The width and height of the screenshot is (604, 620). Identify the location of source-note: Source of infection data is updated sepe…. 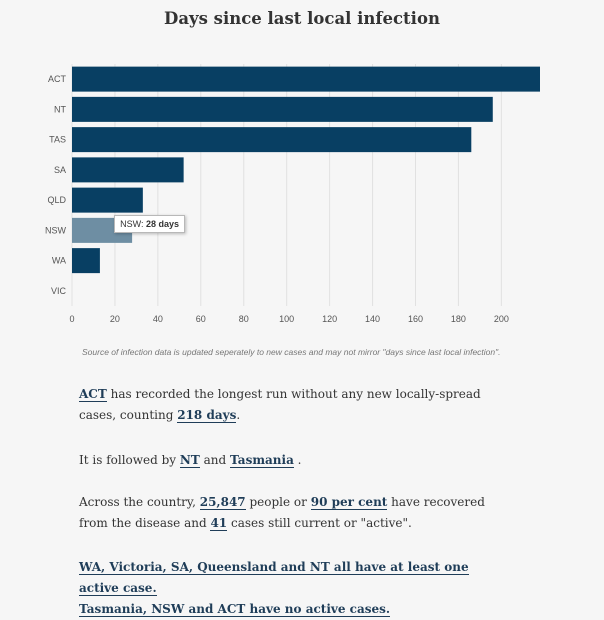
(291, 352).